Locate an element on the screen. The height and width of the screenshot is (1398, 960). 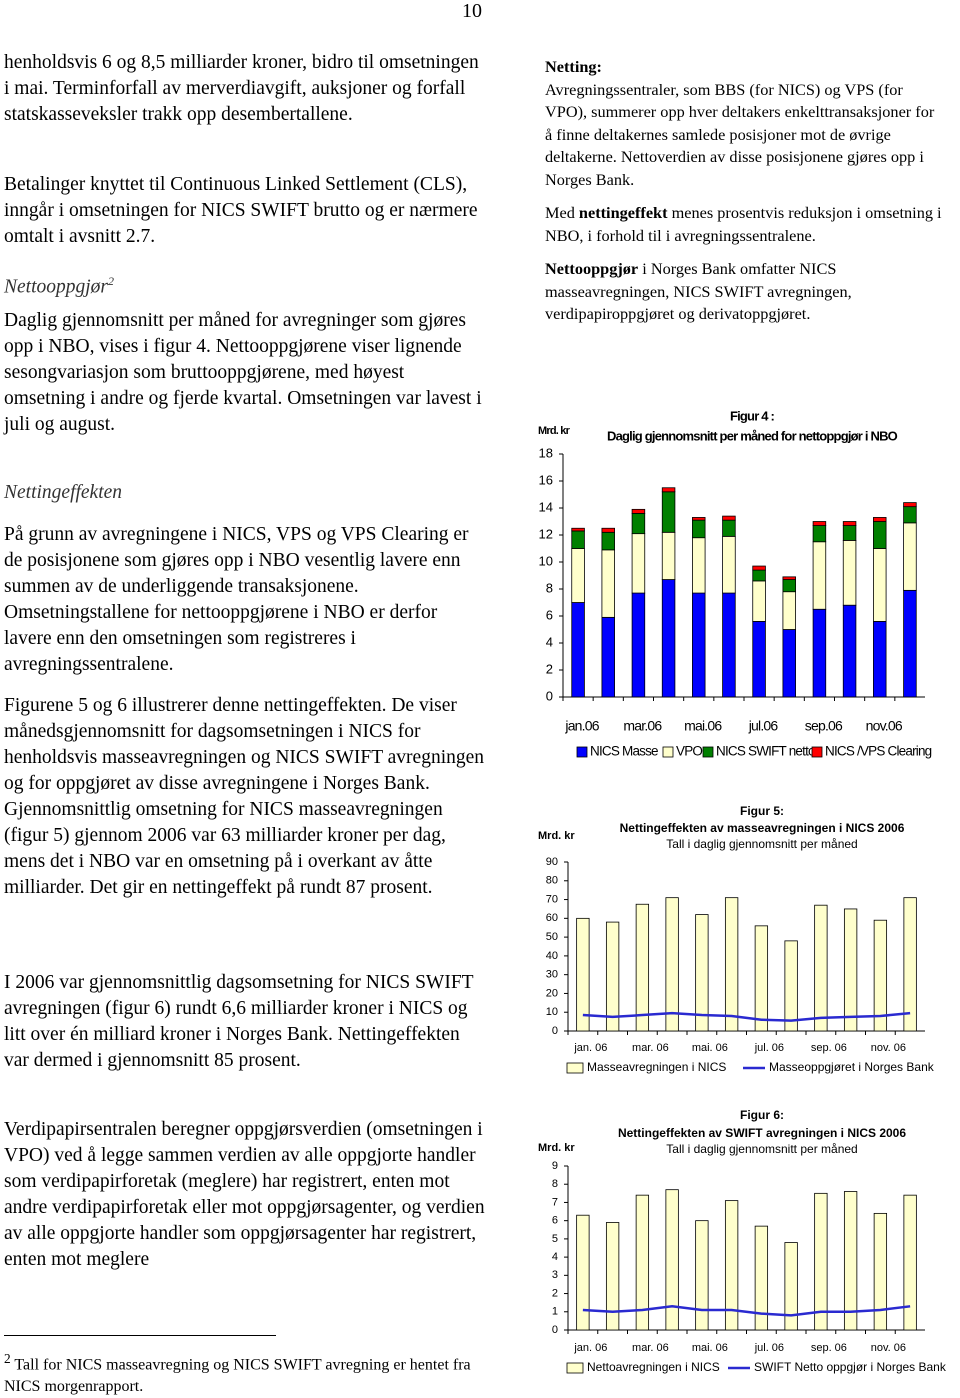
x-tick-label: mai.06 is located at coordinates (703, 726).